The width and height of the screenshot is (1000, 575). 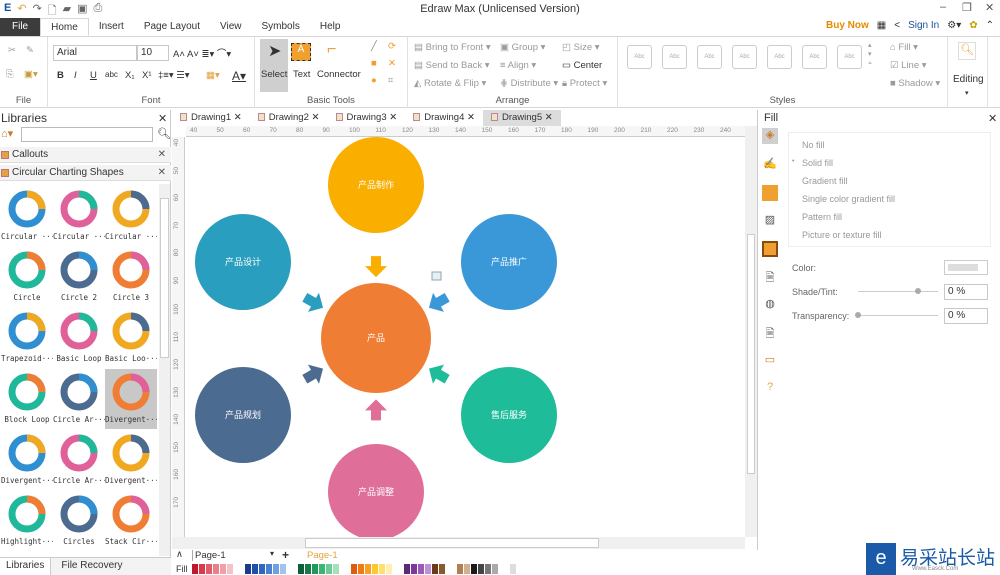 I want to click on comment-icon: ▭, so click(x=770, y=360).